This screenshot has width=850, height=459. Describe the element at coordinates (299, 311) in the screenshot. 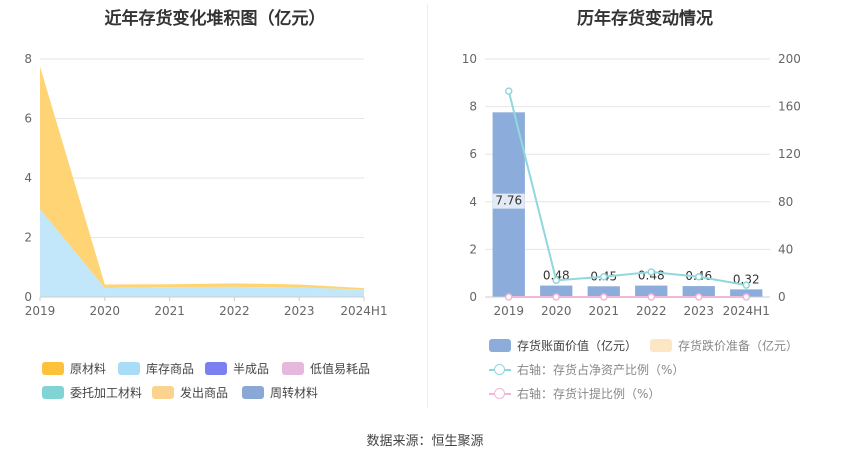

I see `left-x-tick-label: 2023` at that location.